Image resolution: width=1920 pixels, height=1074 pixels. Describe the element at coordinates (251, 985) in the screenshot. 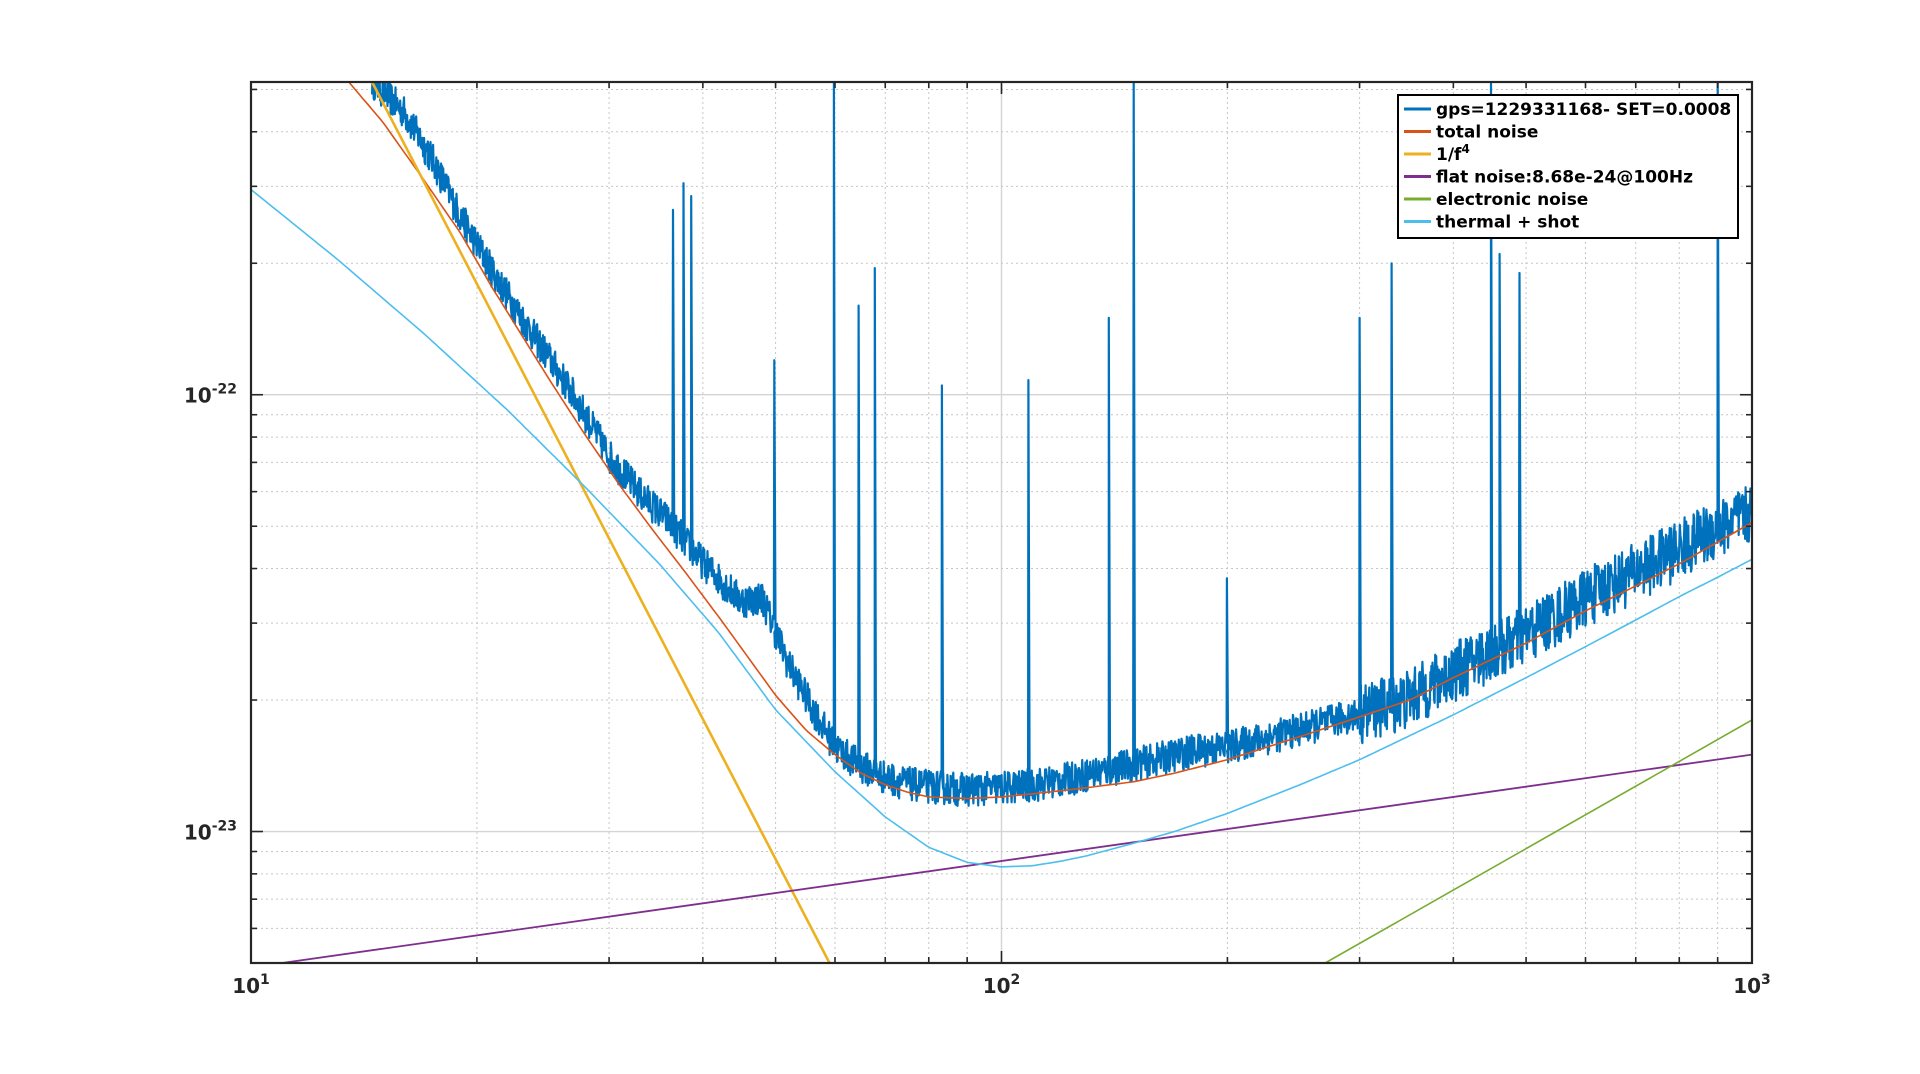

I see `x-tick-label: 101` at that location.